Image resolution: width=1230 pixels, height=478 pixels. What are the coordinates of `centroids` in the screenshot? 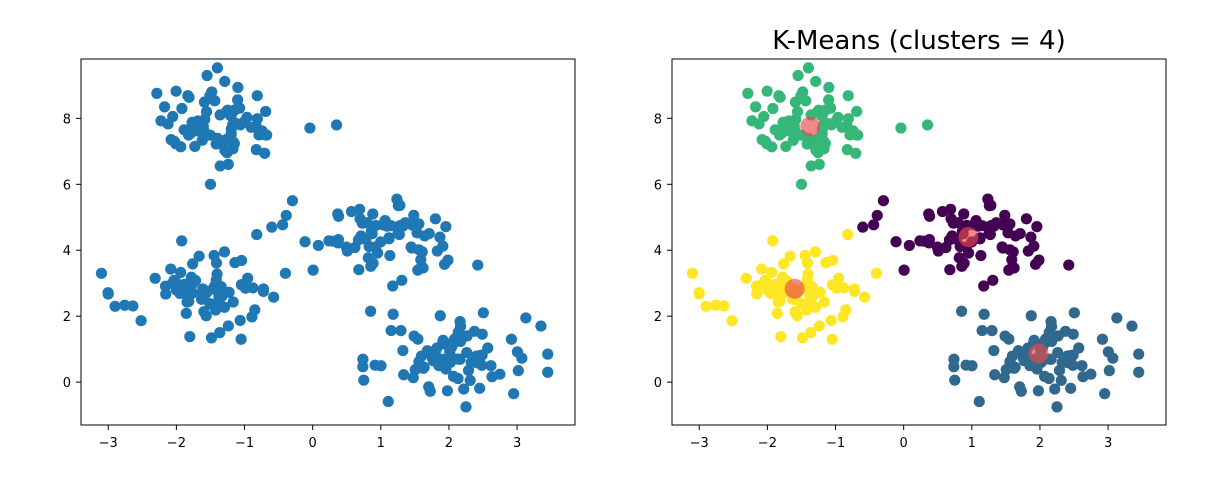 It's located at (916, 240).